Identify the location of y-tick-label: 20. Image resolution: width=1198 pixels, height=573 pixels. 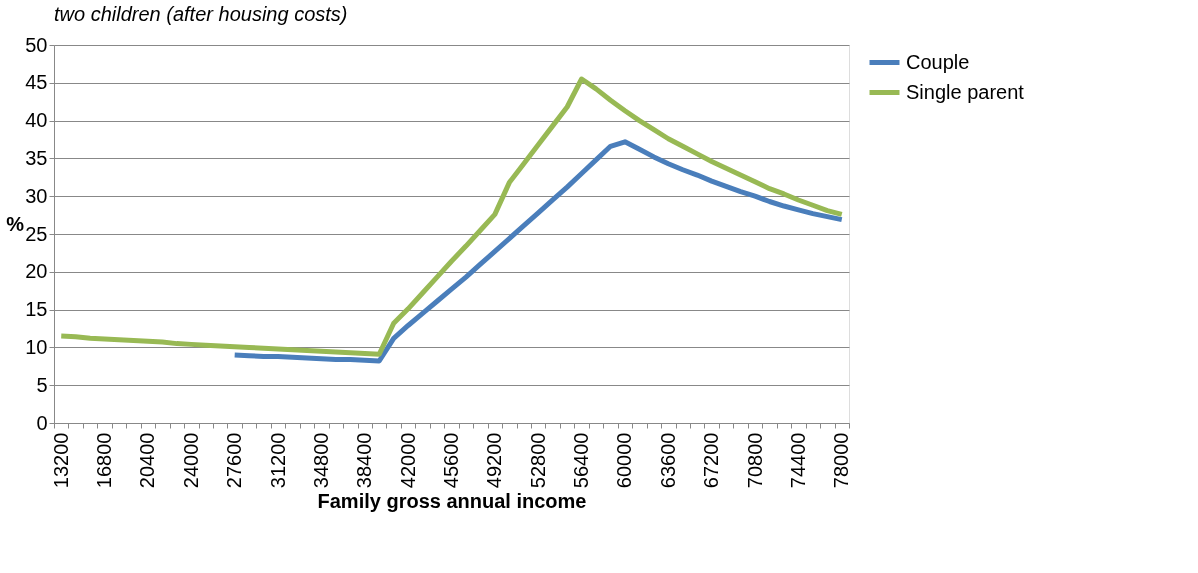
(36, 271).